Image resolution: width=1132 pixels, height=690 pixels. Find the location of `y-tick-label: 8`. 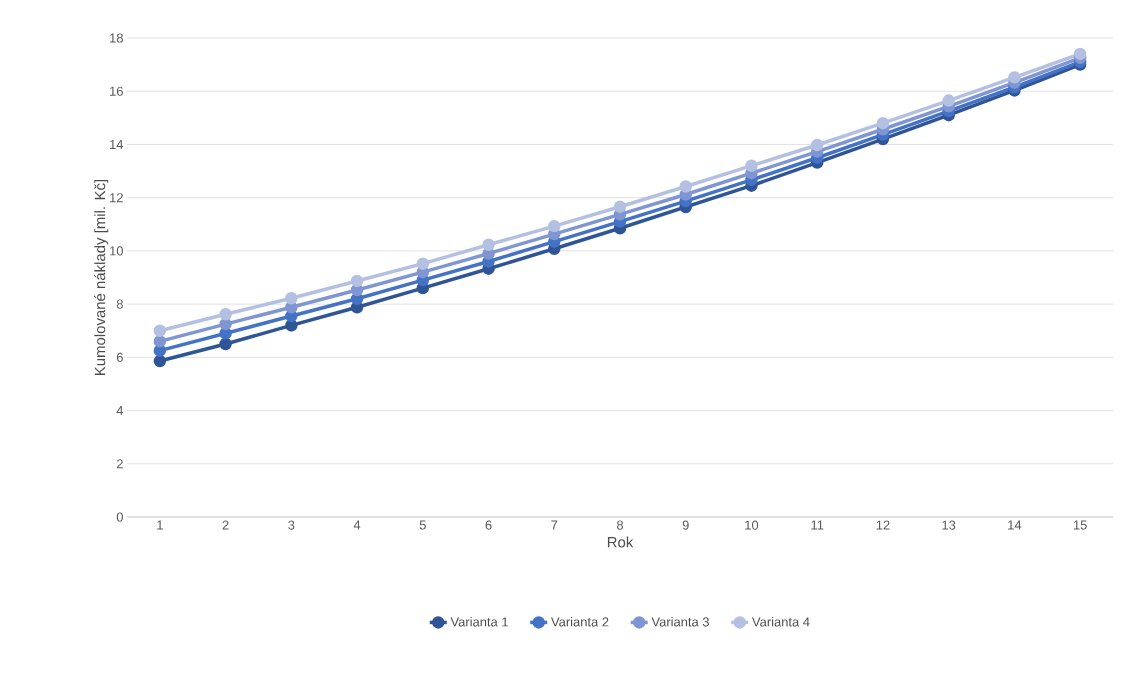

y-tick-label: 8 is located at coordinates (119, 304).